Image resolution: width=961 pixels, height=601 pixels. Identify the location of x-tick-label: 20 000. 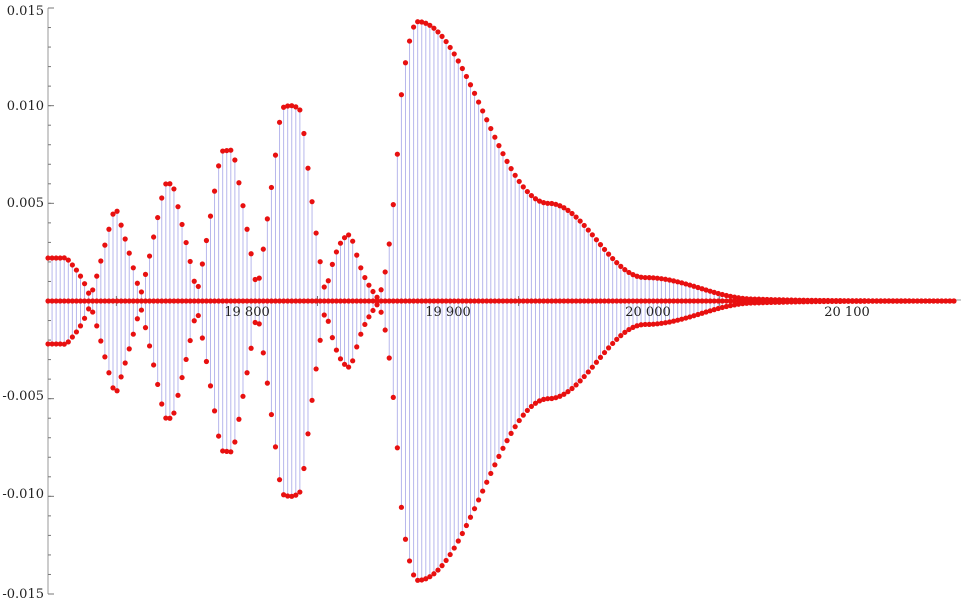
(648, 312).